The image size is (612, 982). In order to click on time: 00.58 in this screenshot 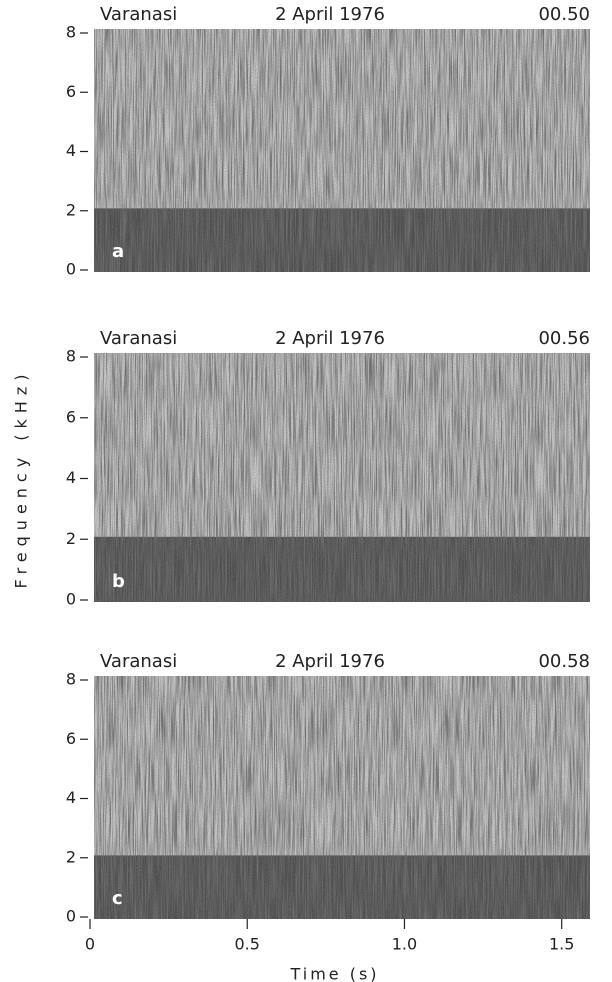, I will do `click(564, 661)`.